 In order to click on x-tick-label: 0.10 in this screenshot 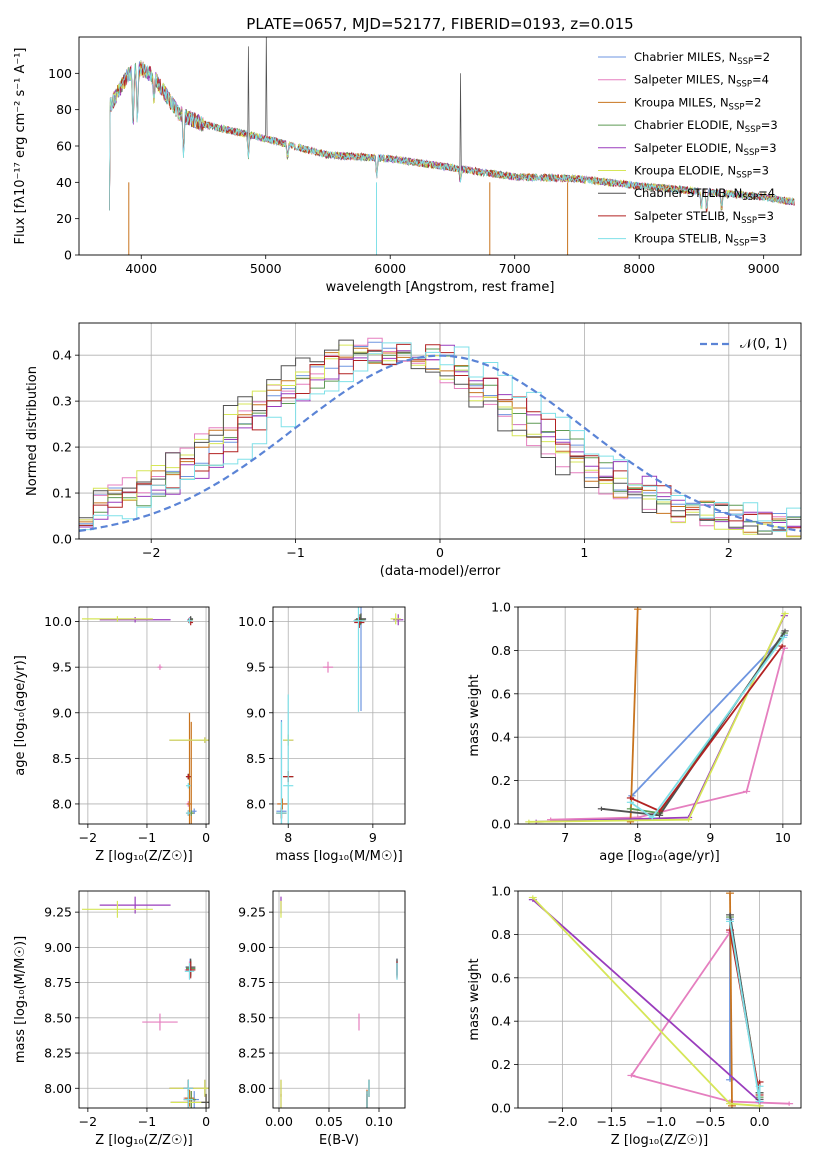, I will do `click(379, 1121)`.